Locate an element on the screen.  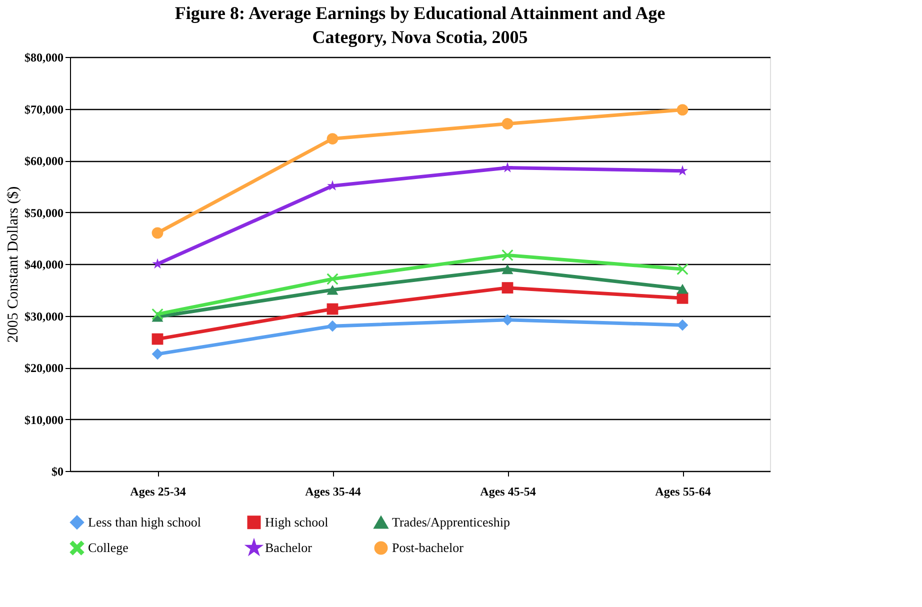
chart-title: Figure 8: Average Earnings by Educational Attainment and Age Category, Nova Scotia, 2005 is located at coordinates (420, 25).